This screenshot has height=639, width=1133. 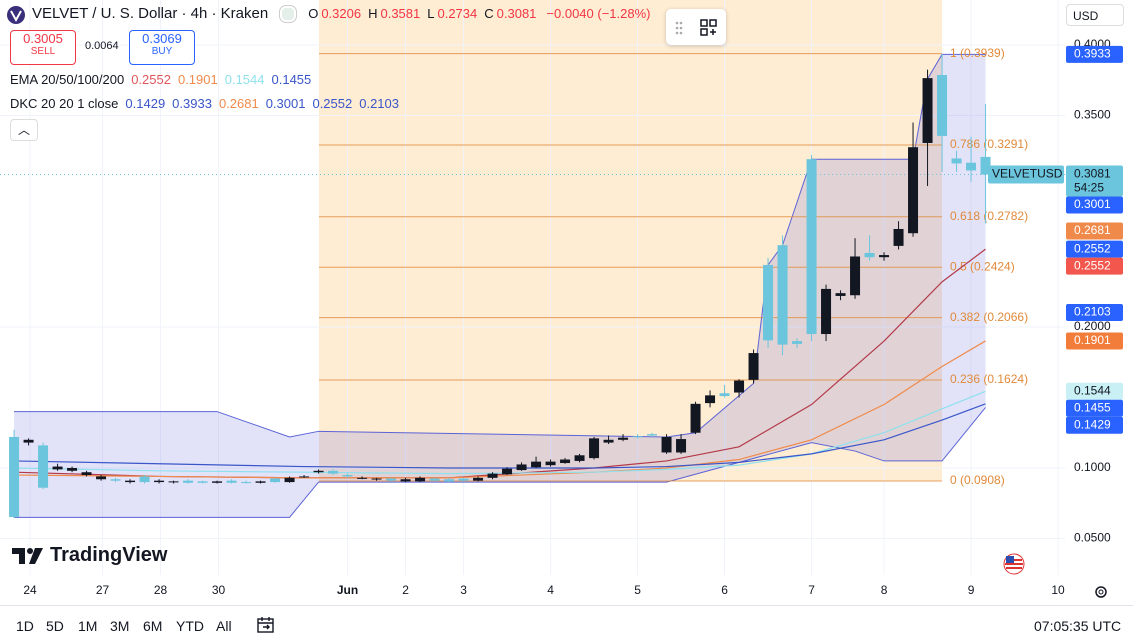 I want to click on range-button: 1M, so click(x=88, y=626).